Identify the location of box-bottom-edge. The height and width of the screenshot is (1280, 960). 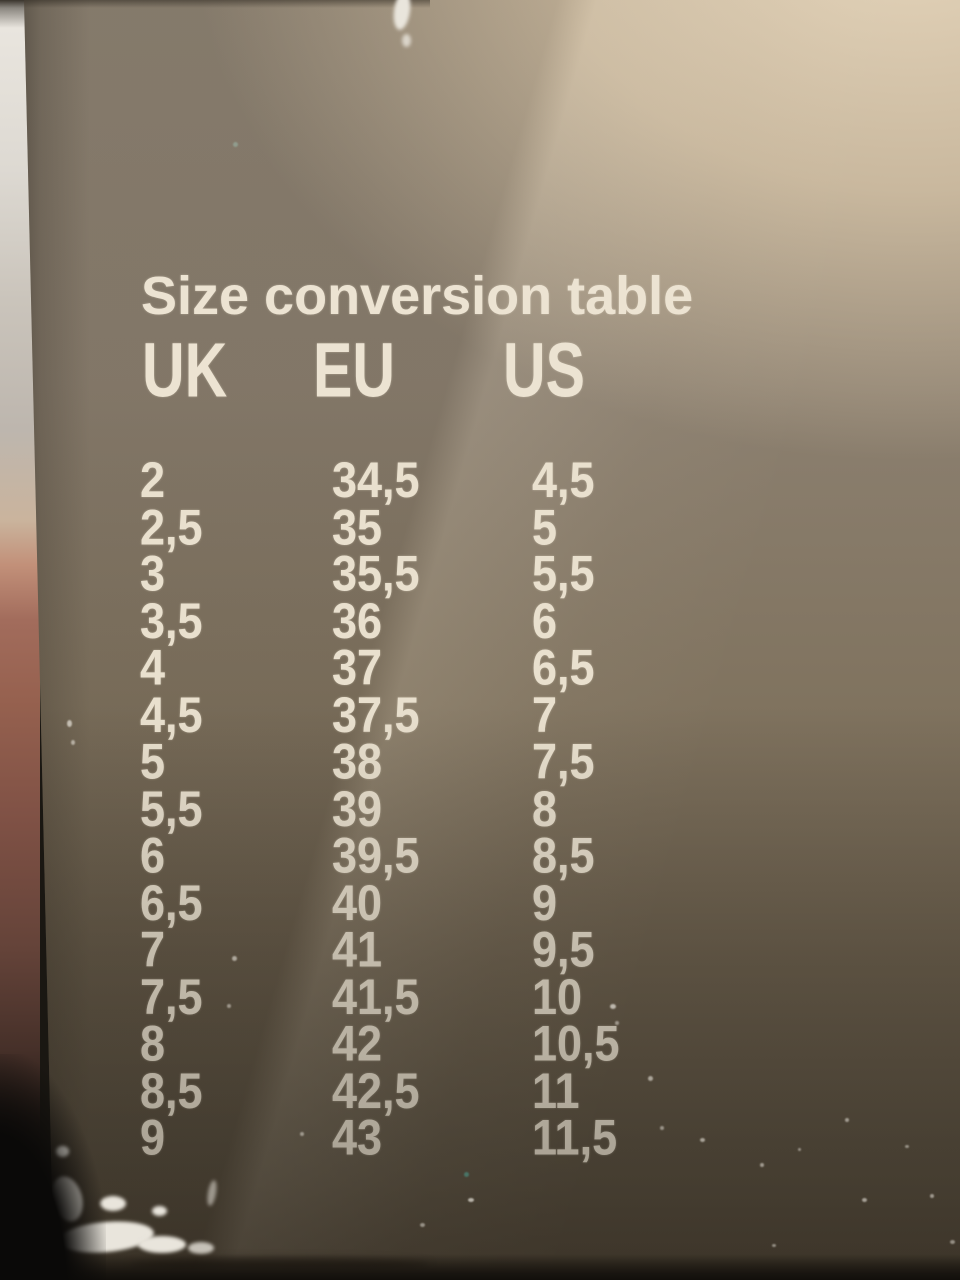
(492, 1267).